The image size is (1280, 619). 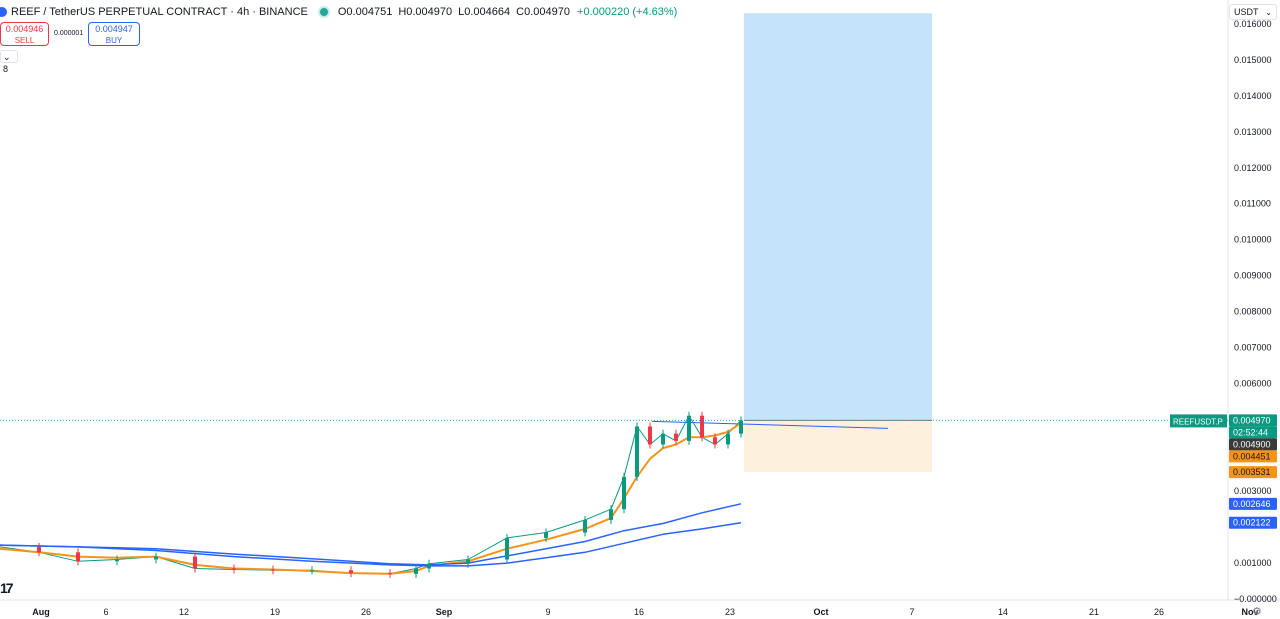 What do you see at coordinates (1268, 12) in the screenshot?
I see `chevron-down-icon: ⌄` at bounding box center [1268, 12].